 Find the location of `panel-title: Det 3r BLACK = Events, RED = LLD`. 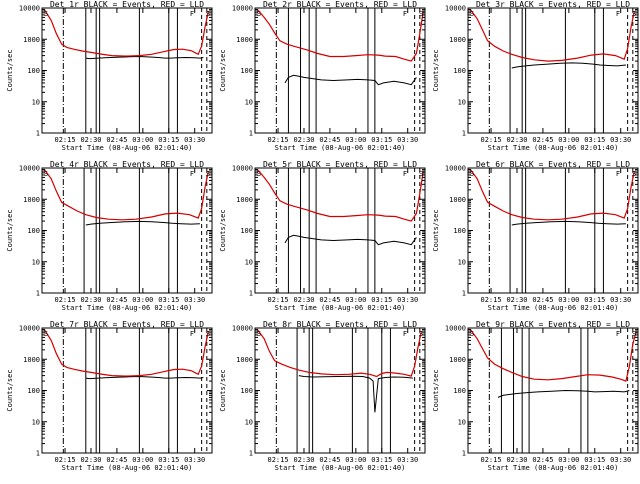

panel-title: Det 3r BLACK = Events, RED = LLD is located at coordinates (553, 4).